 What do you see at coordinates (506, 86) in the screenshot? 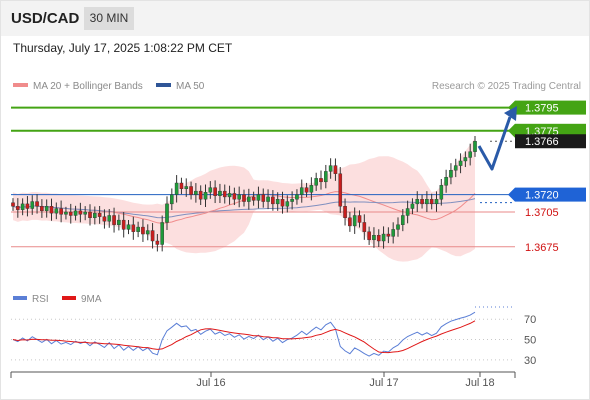
I see `copyright-notice: Research © 2025 Trading Central` at bounding box center [506, 86].